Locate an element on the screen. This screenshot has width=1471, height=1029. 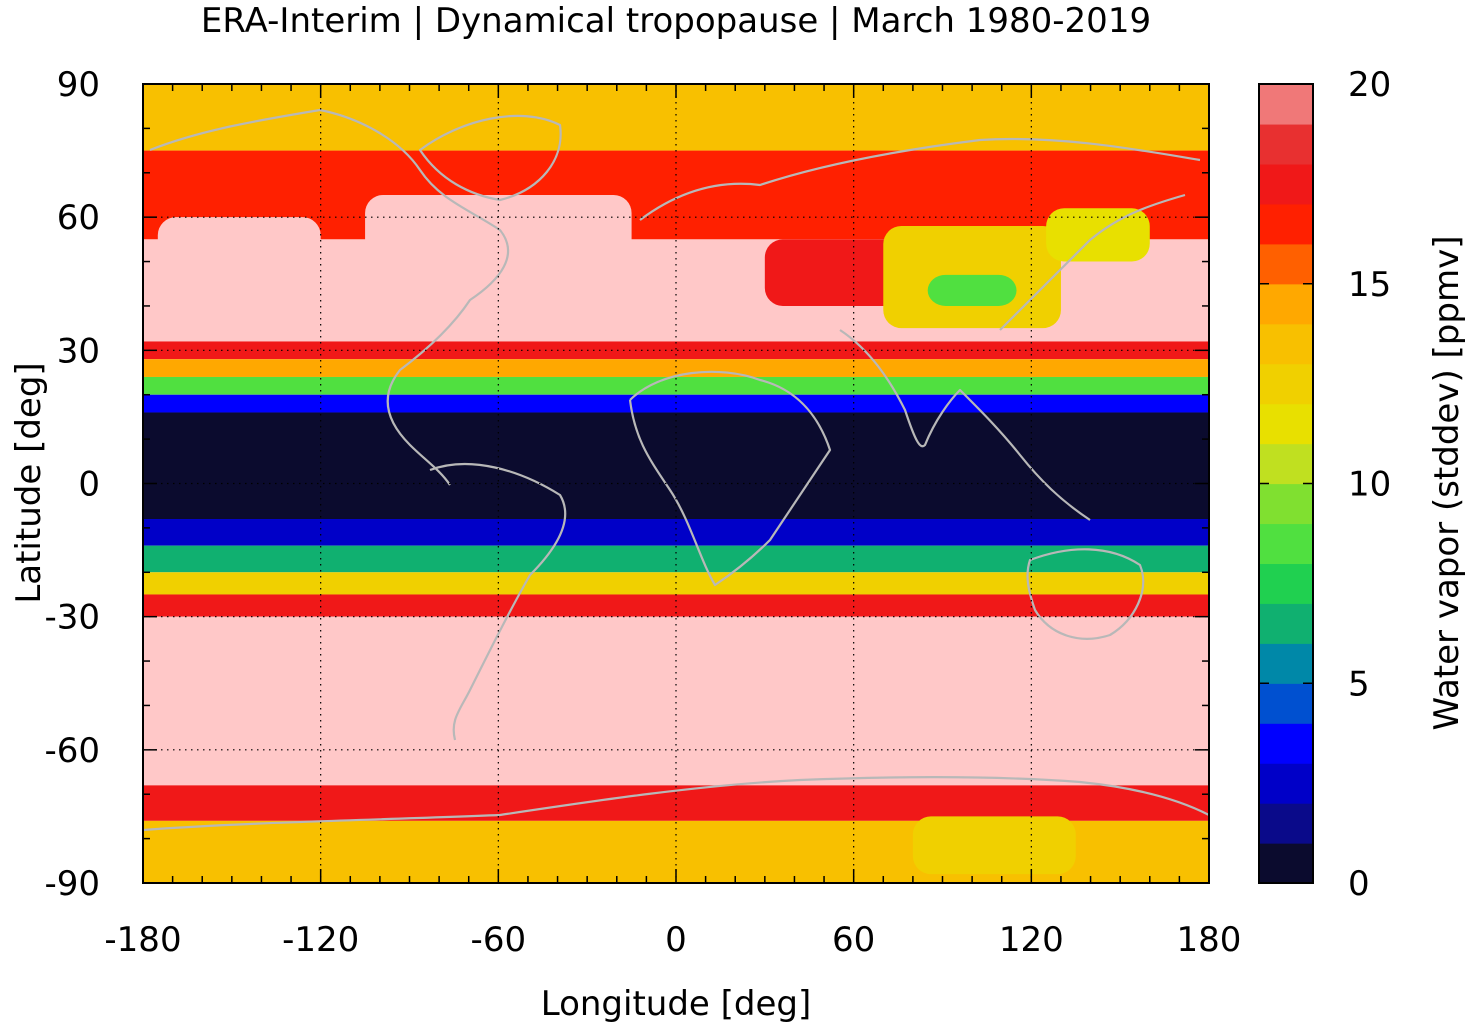
y-tick-labels: 90 60 30 0 -30 -60 -90 is located at coordinates (72, 484).